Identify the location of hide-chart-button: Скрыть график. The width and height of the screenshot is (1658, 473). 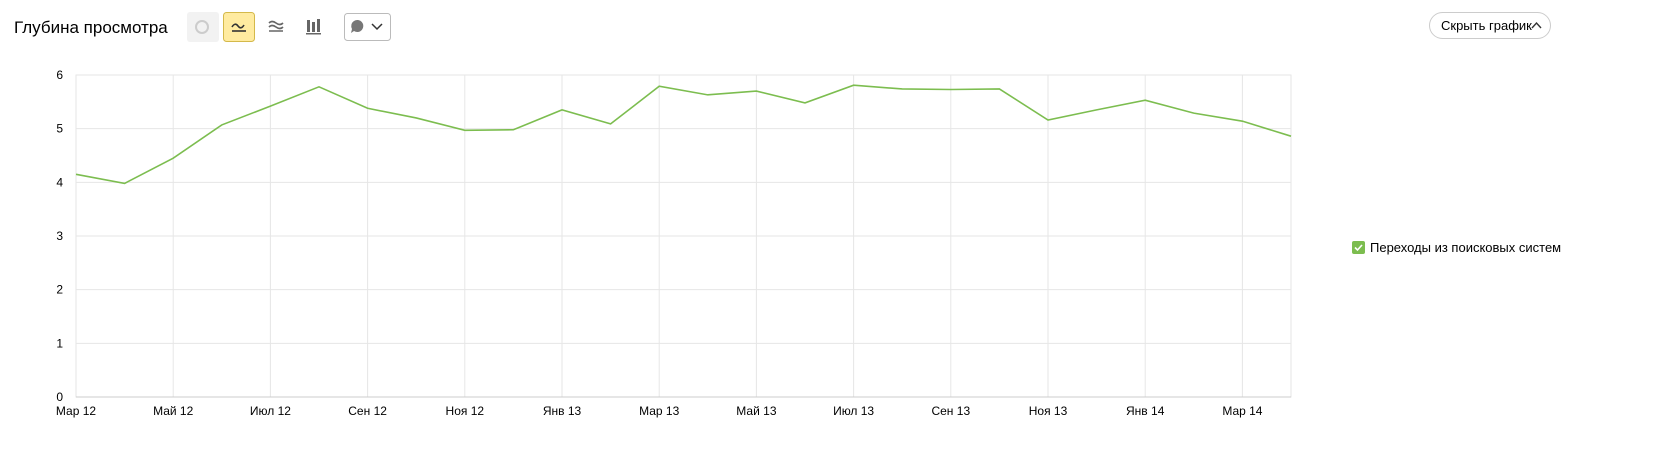
(1490, 25).